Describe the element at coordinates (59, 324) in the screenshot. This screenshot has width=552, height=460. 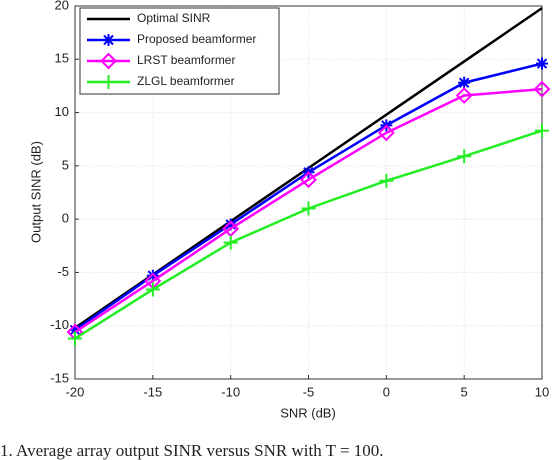
I see `y-tick-label: -10` at that location.